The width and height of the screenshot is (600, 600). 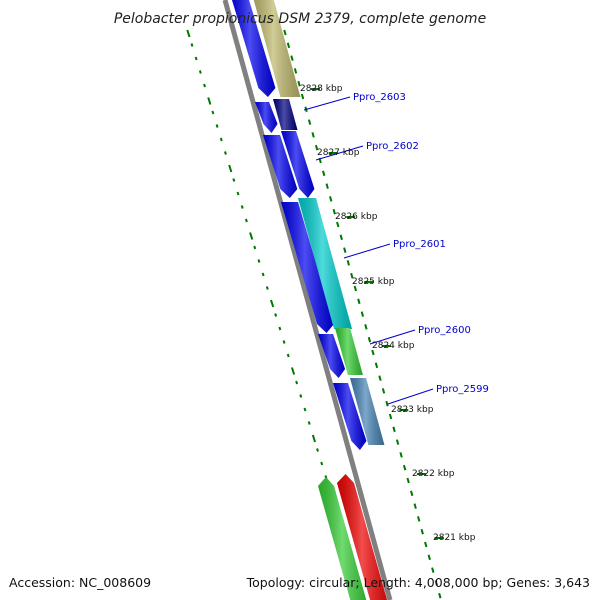 What do you see at coordinates (454, 538) in the screenshot?
I see `scale-label-2821: 2821 kbp` at bounding box center [454, 538].